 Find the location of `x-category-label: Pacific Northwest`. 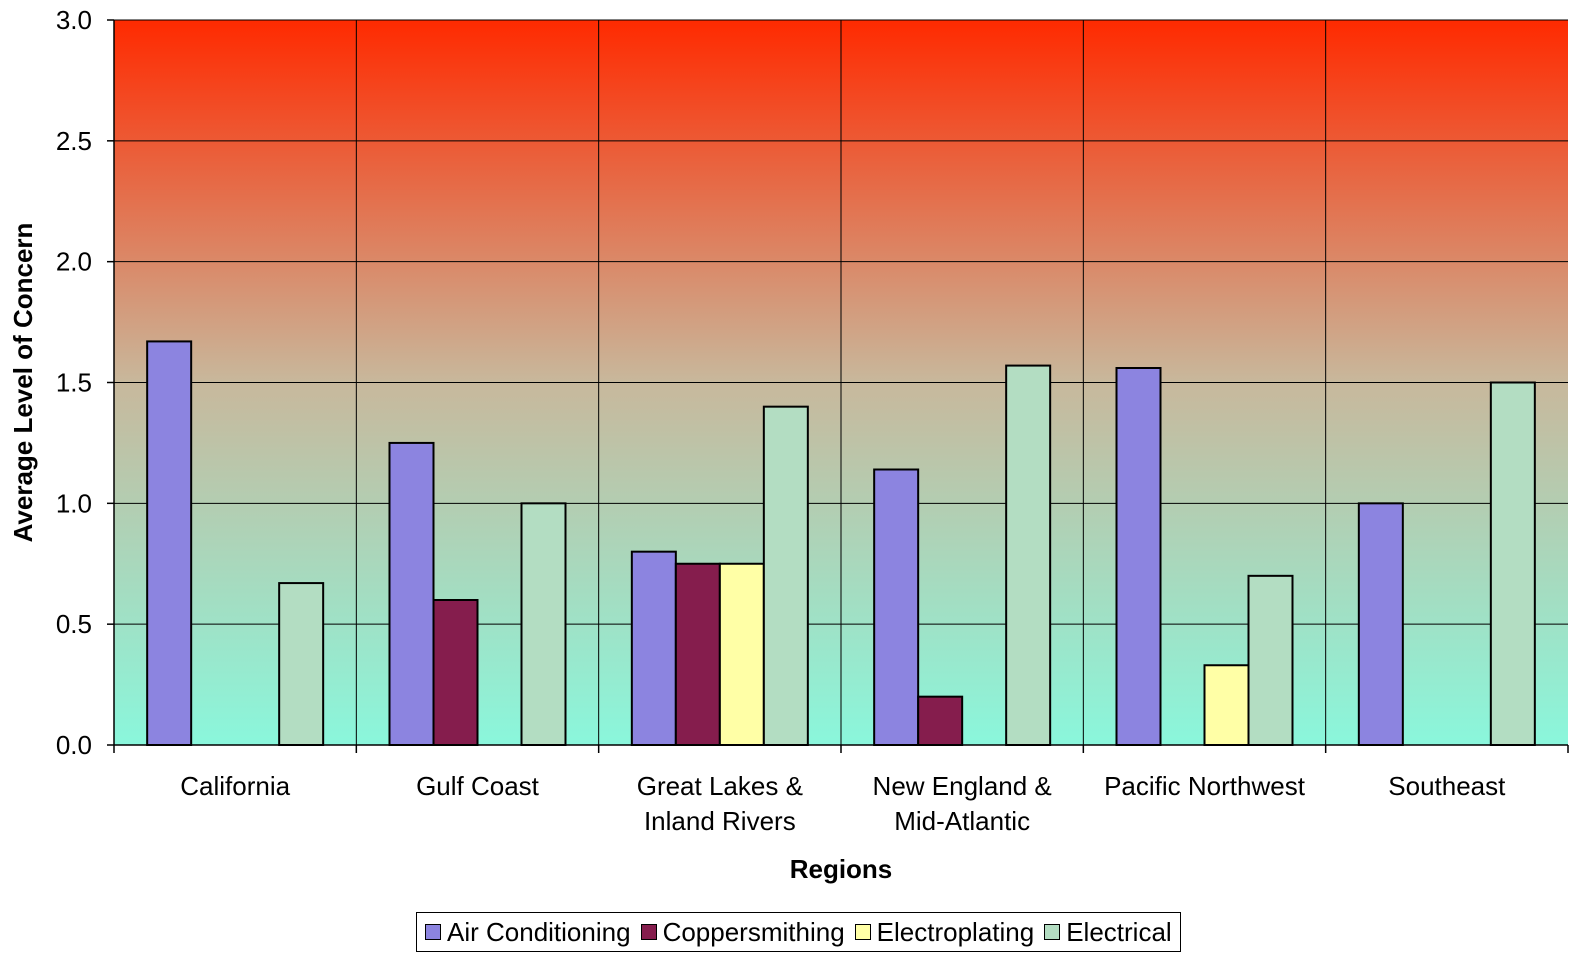

x-category-label: Pacific Northwest is located at coordinates (1205, 786).